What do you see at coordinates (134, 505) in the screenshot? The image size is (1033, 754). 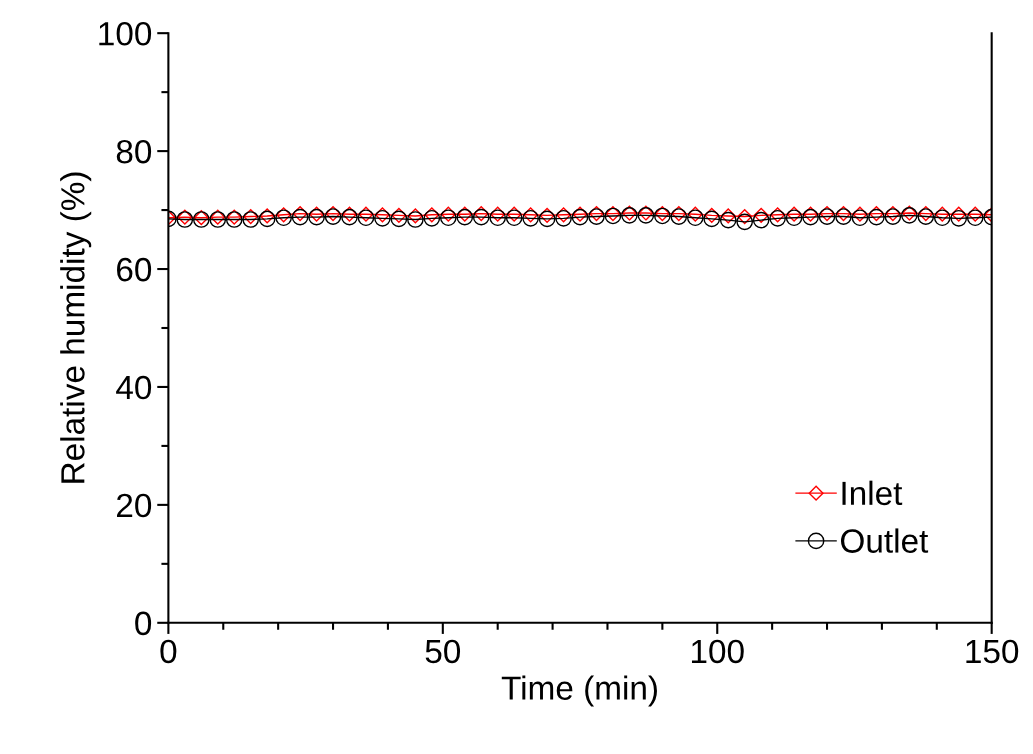 I see `y-tick-label: 20` at bounding box center [134, 505].